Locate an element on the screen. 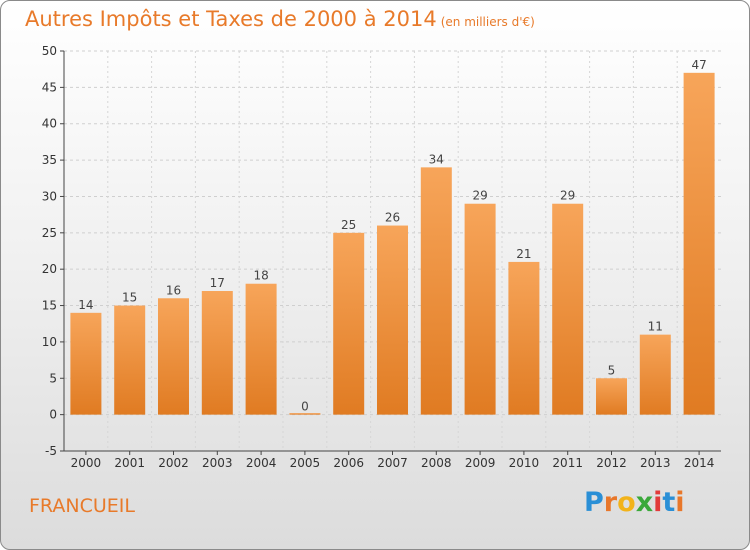 Image resolution: width=750 pixels, height=550 pixels. y-tick-label: 25 is located at coordinates (49, 233).